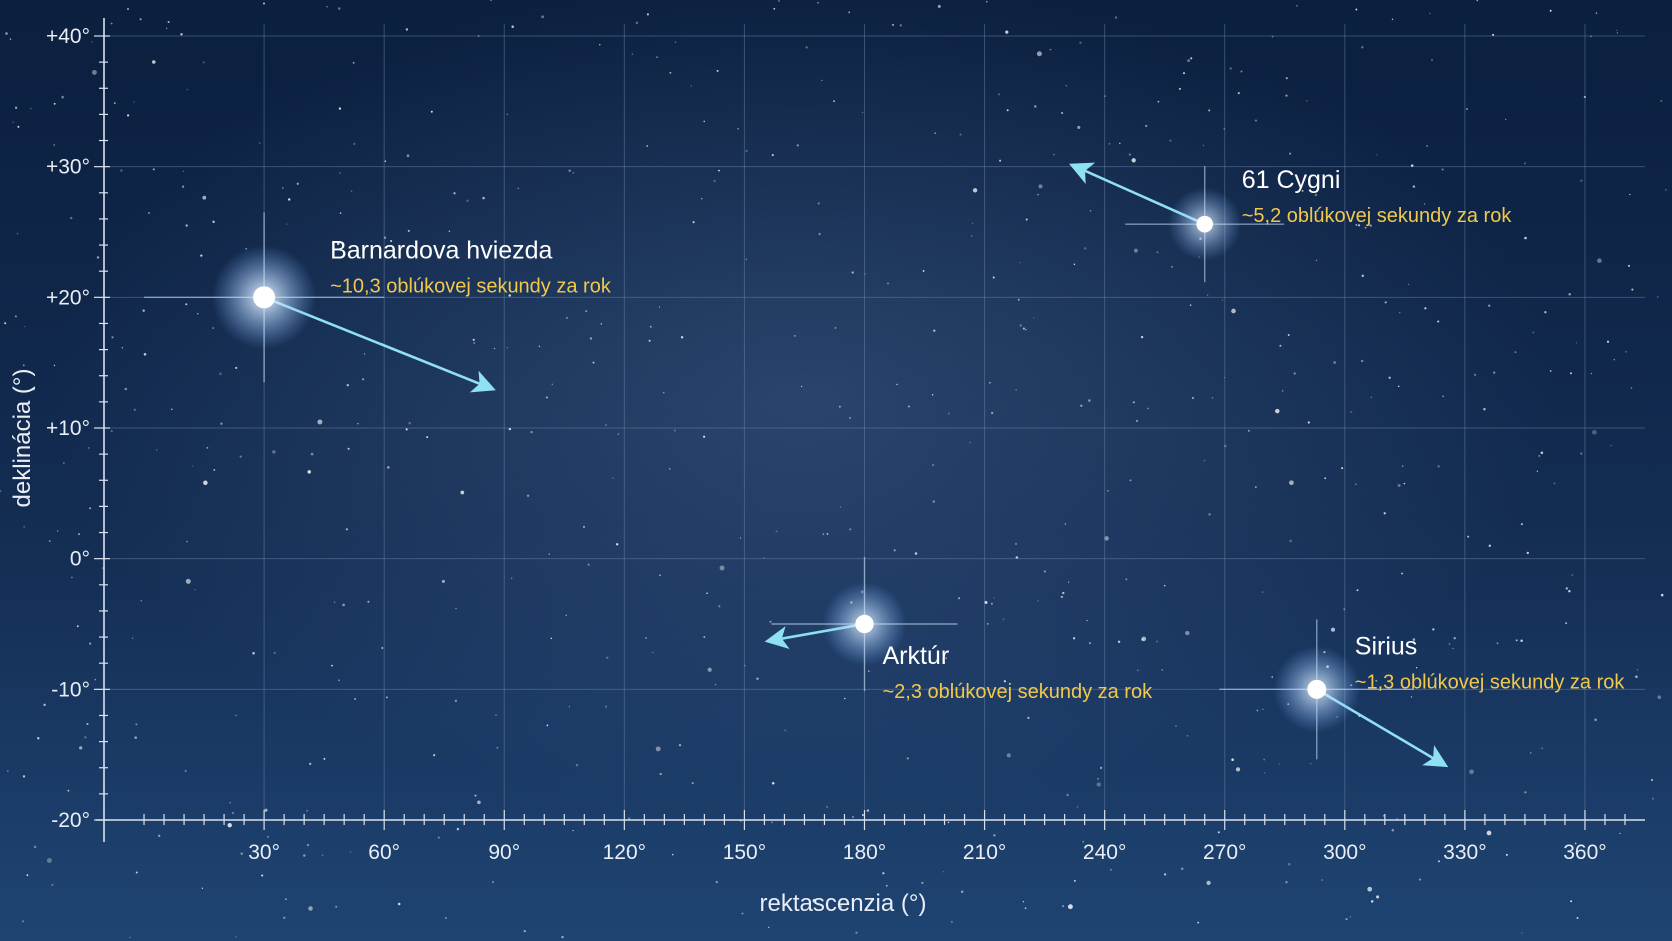  What do you see at coordinates (384, 852) in the screenshot?
I see `x-tick-label: 60°` at bounding box center [384, 852].